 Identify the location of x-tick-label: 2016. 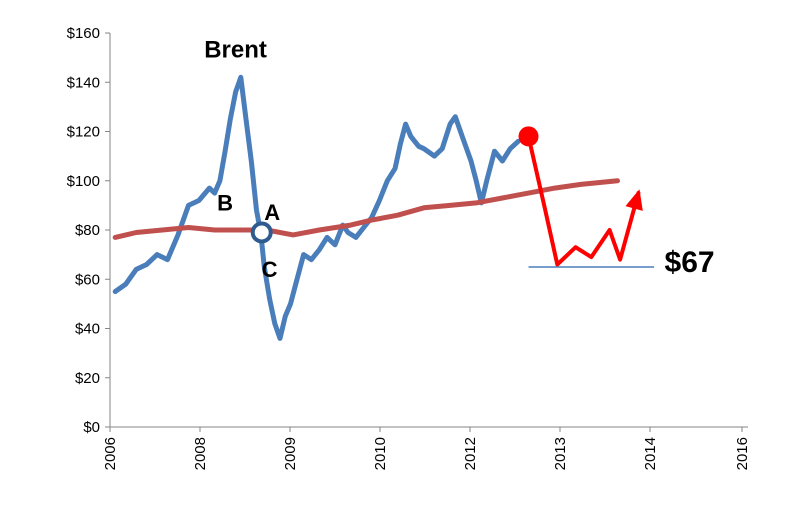
(742, 453).